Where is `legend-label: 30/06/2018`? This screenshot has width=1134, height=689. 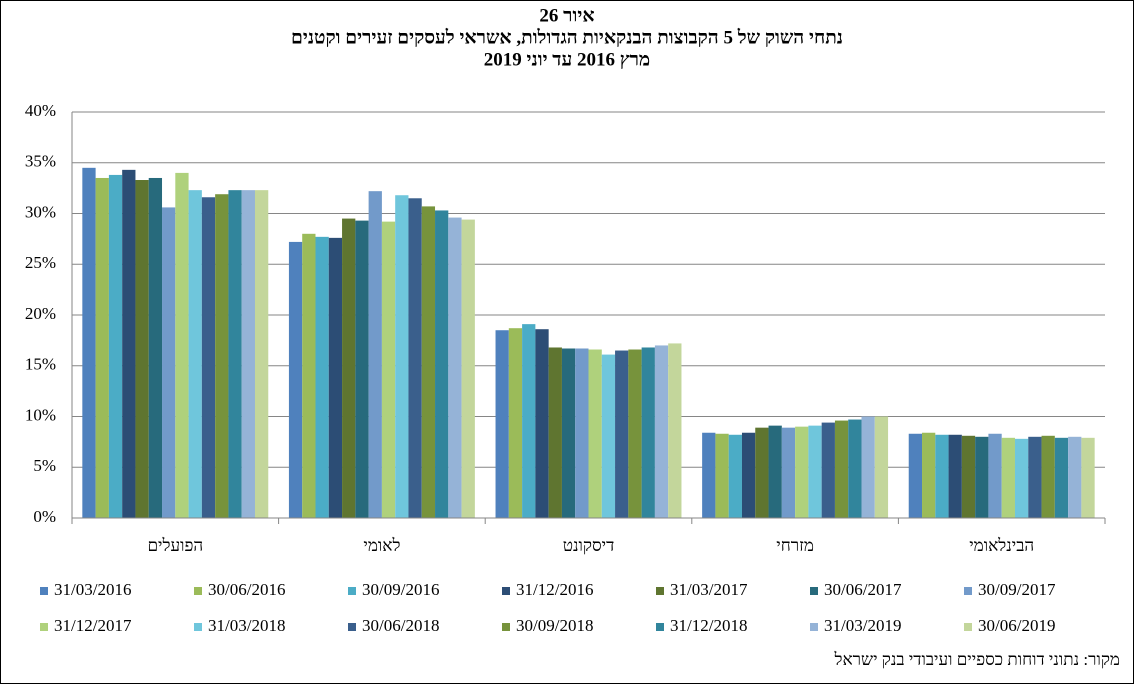
legend-label: 30/06/2018 is located at coordinates (400, 625).